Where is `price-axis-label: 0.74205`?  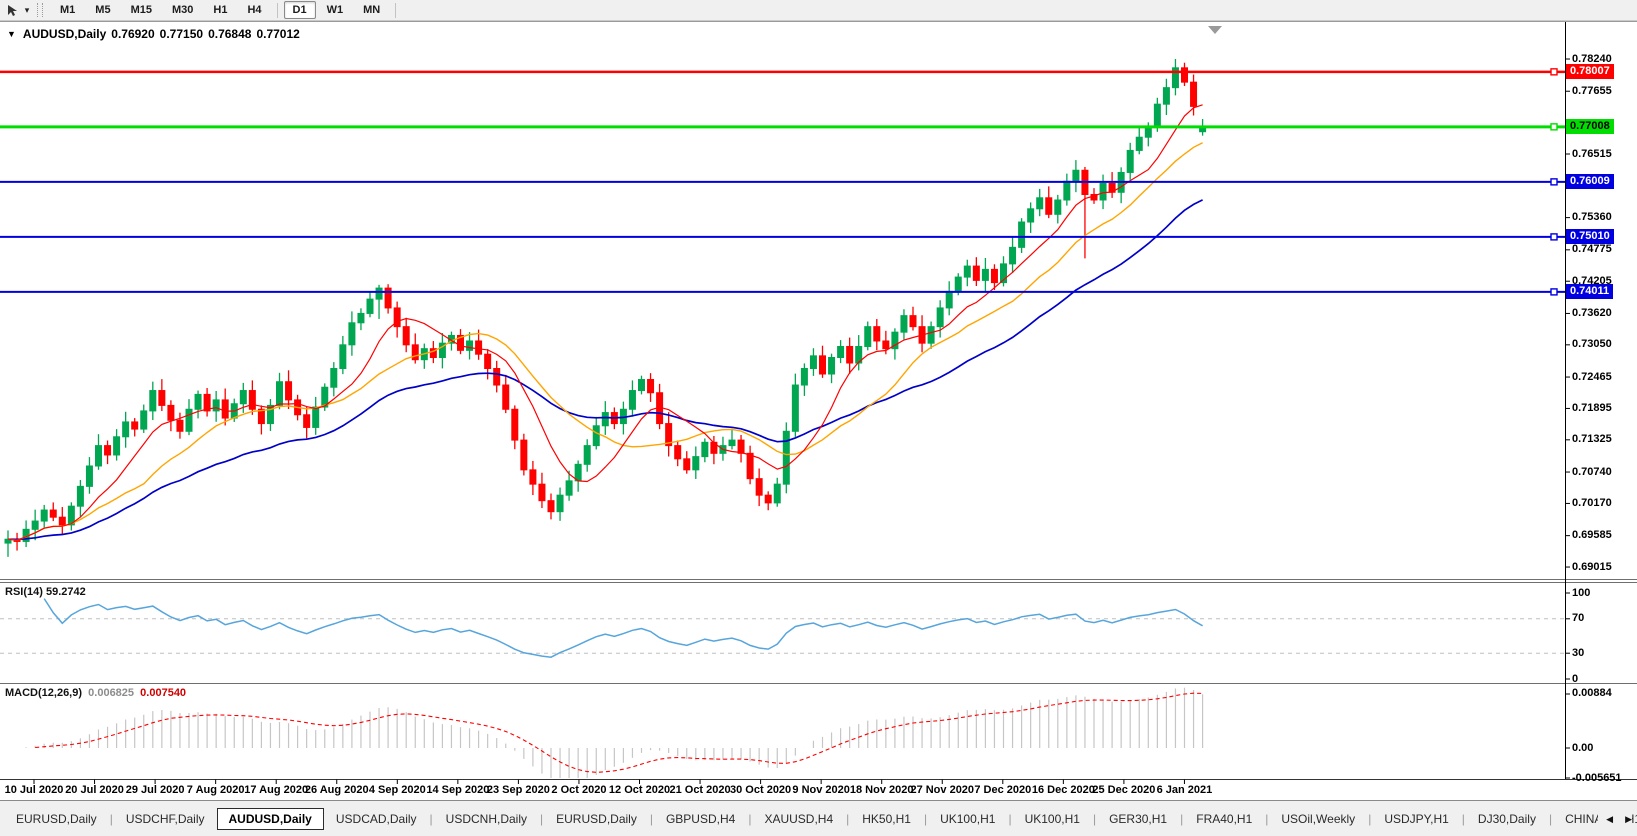 price-axis-label: 0.74205 is located at coordinates (1592, 280).